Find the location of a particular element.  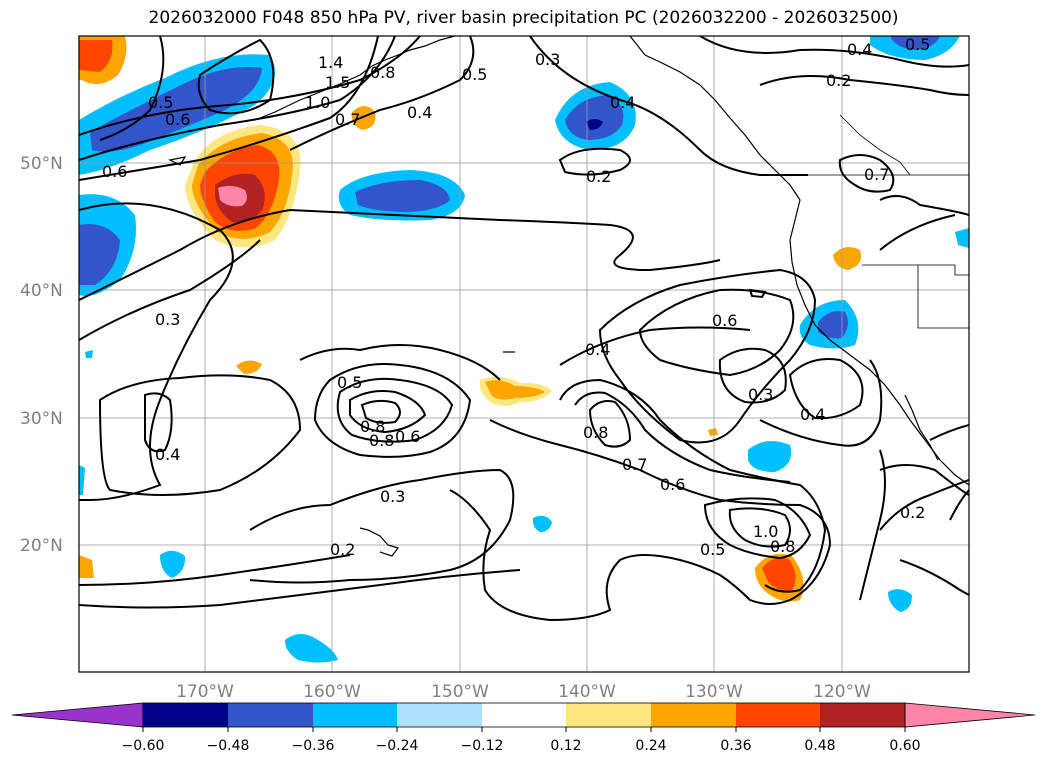

colorbar-label: 0.12 is located at coordinates (565, 746).